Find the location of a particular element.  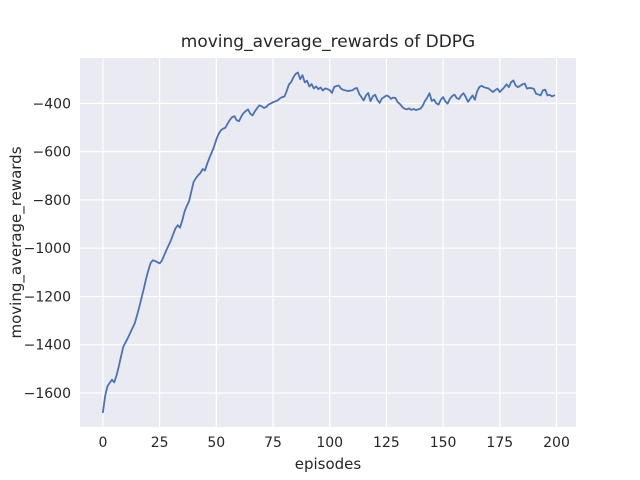

y-tick-label: −1600 is located at coordinates (47, 394).